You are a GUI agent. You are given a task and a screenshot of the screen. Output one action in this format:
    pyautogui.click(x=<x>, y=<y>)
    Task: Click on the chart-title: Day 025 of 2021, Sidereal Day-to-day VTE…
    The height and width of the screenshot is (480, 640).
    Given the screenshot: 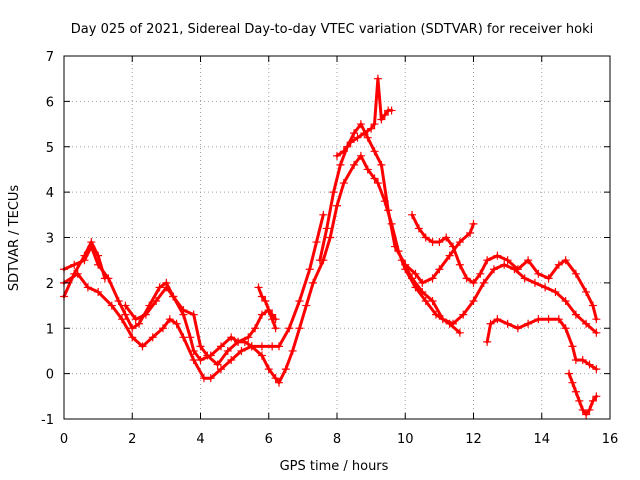 What is the action you would take?
    pyautogui.click(x=332, y=29)
    